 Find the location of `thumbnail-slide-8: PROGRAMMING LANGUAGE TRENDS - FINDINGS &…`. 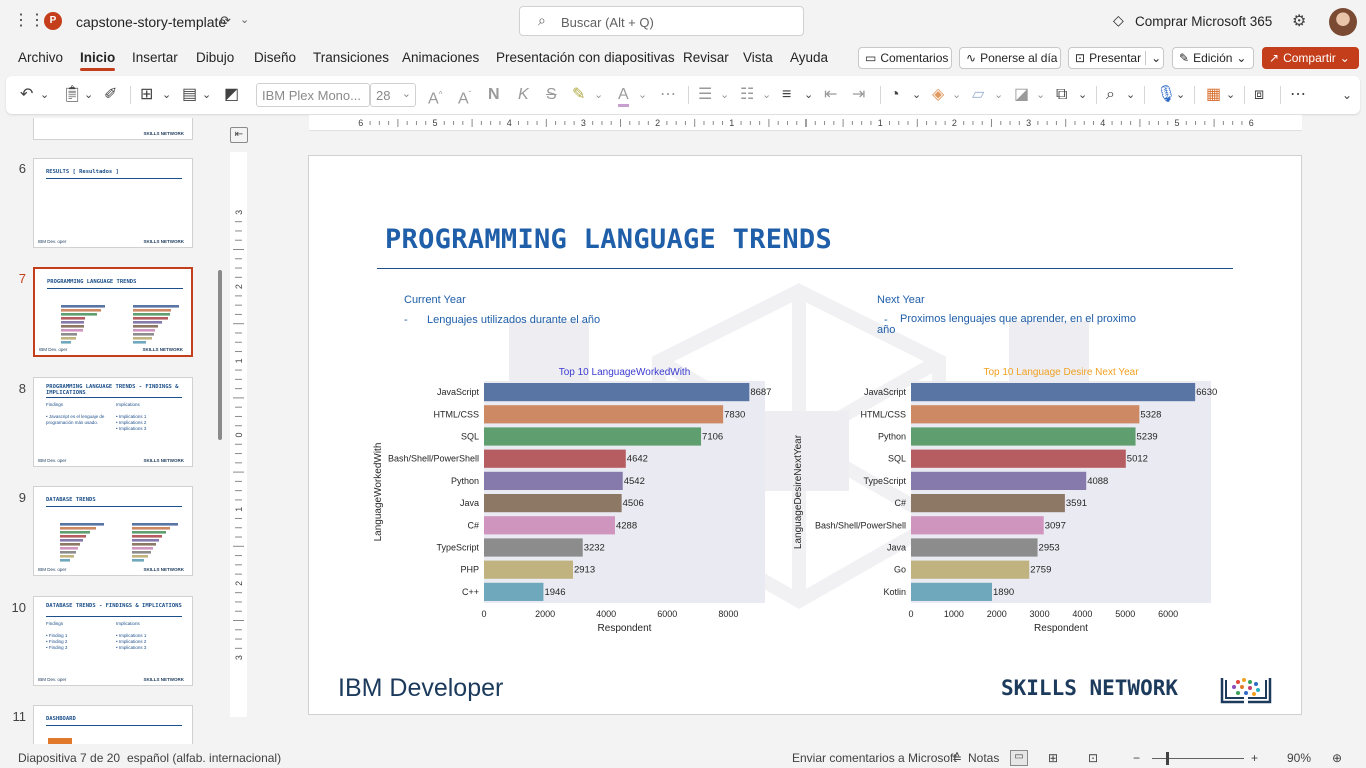

thumbnail-slide-8: PROGRAMMING LANGUAGE TRENDS - FINDINGS &… is located at coordinates (113, 422).